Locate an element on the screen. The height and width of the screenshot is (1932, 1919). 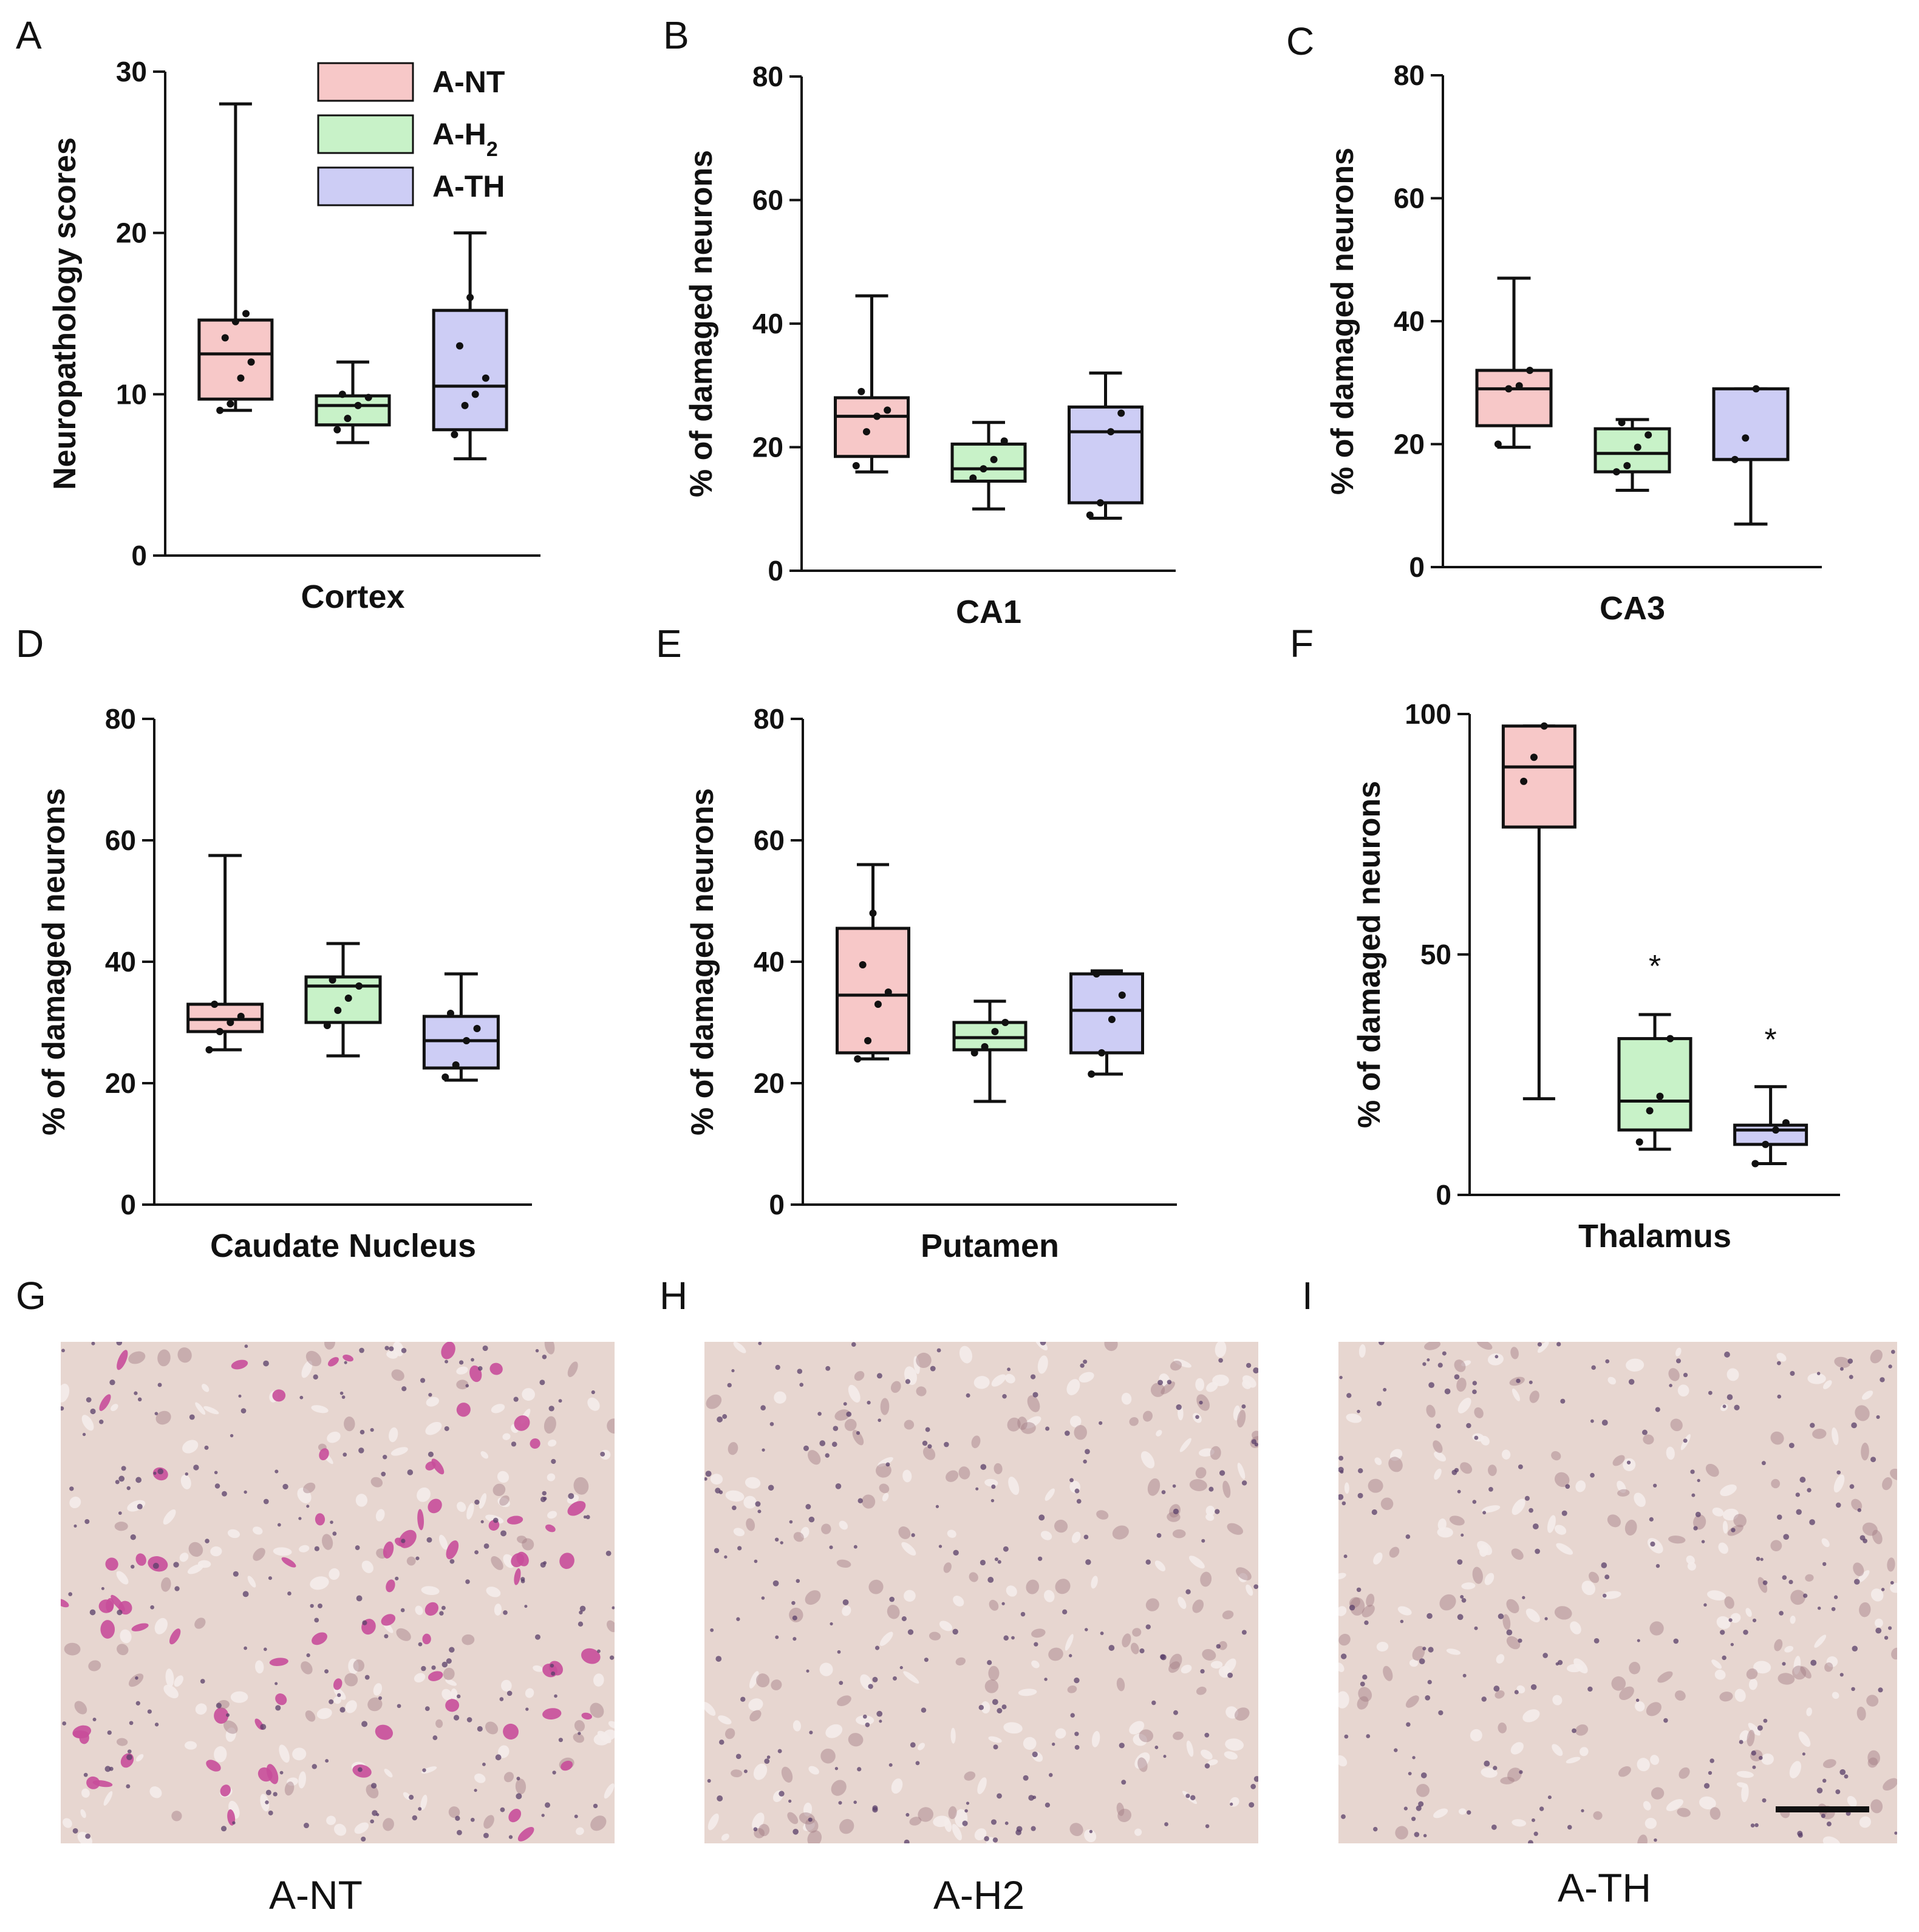
y-tick-label: 60 is located at coordinates (120, 840).